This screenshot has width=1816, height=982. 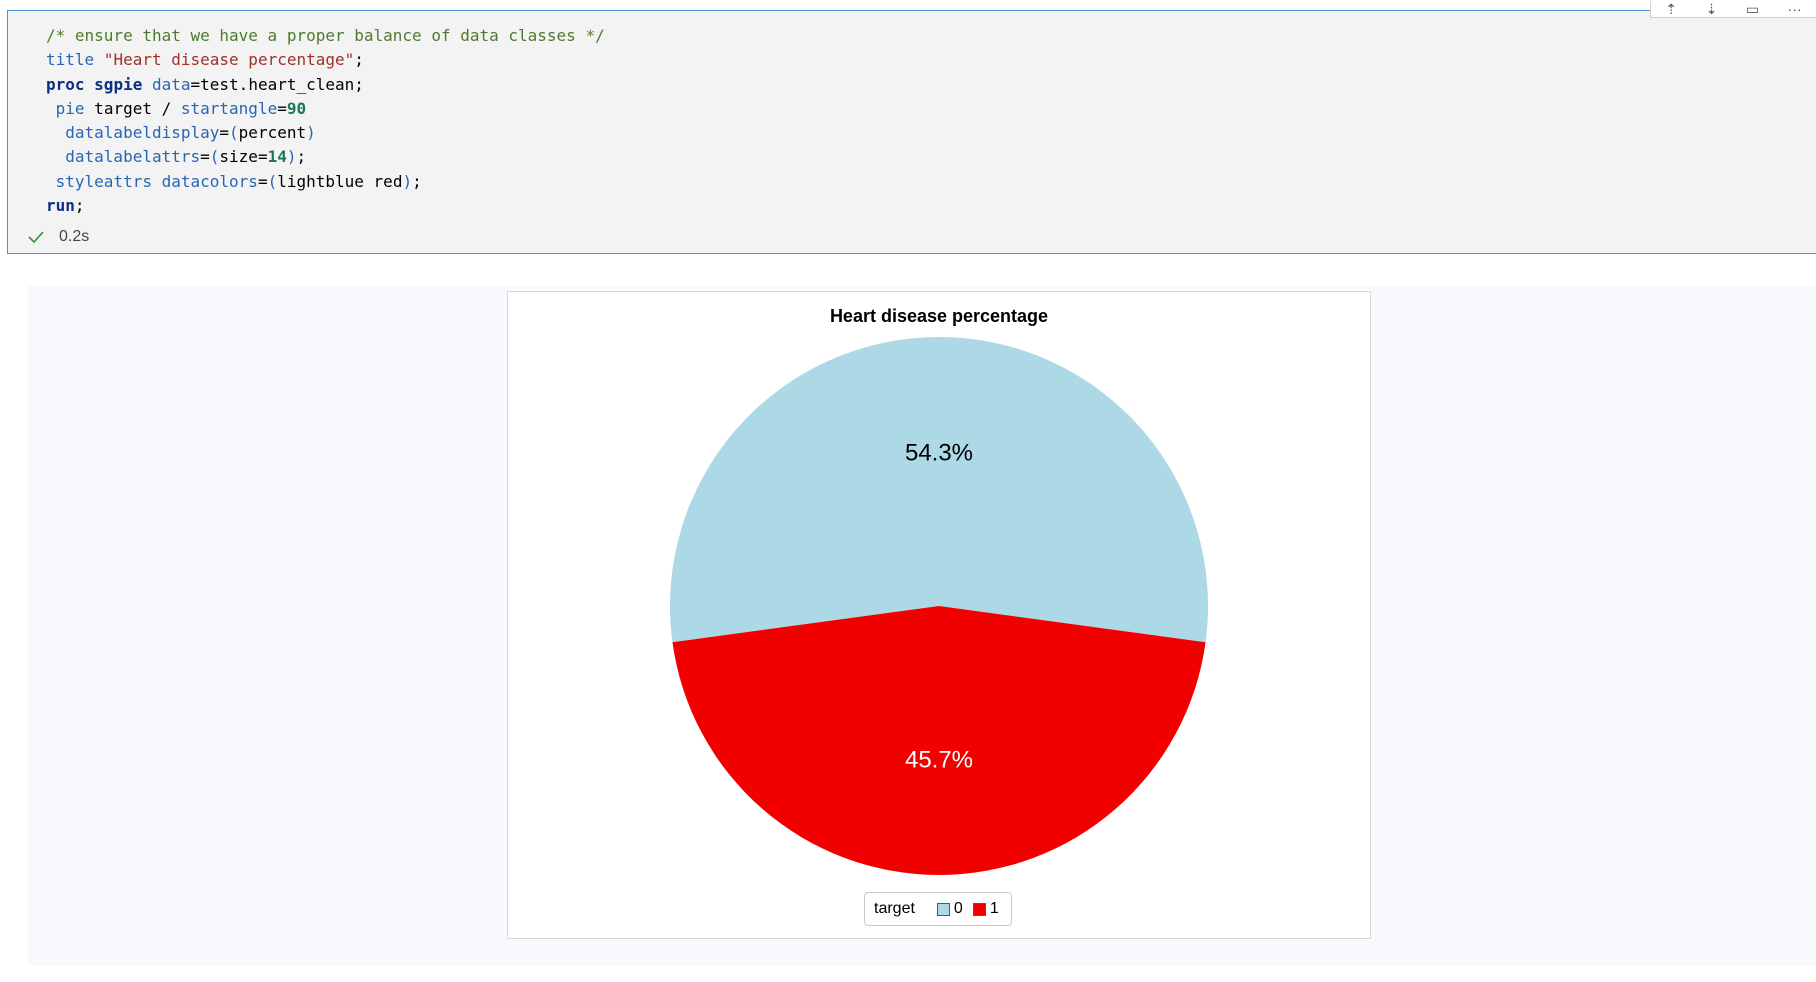 I want to click on code-line: datalabelattrs=(size=14);, so click(x=186, y=157).